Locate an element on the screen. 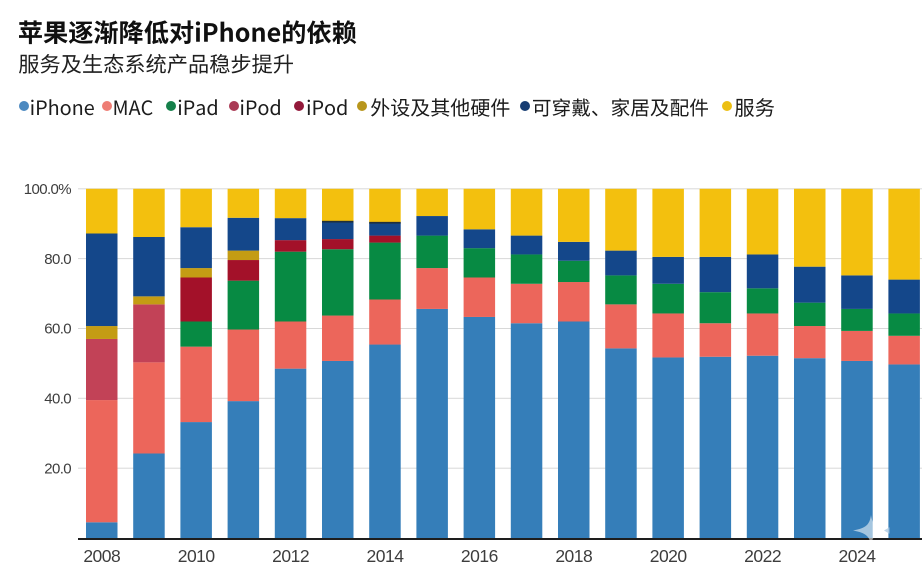 The image size is (922, 582). svg-text: 2016 is located at coordinates (479, 556).